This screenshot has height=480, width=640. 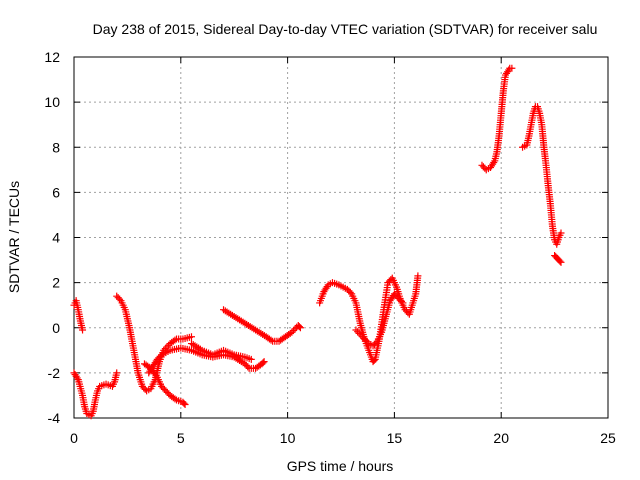 What do you see at coordinates (56, 283) in the screenshot?
I see `y-tick-label: 2` at bounding box center [56, 283].